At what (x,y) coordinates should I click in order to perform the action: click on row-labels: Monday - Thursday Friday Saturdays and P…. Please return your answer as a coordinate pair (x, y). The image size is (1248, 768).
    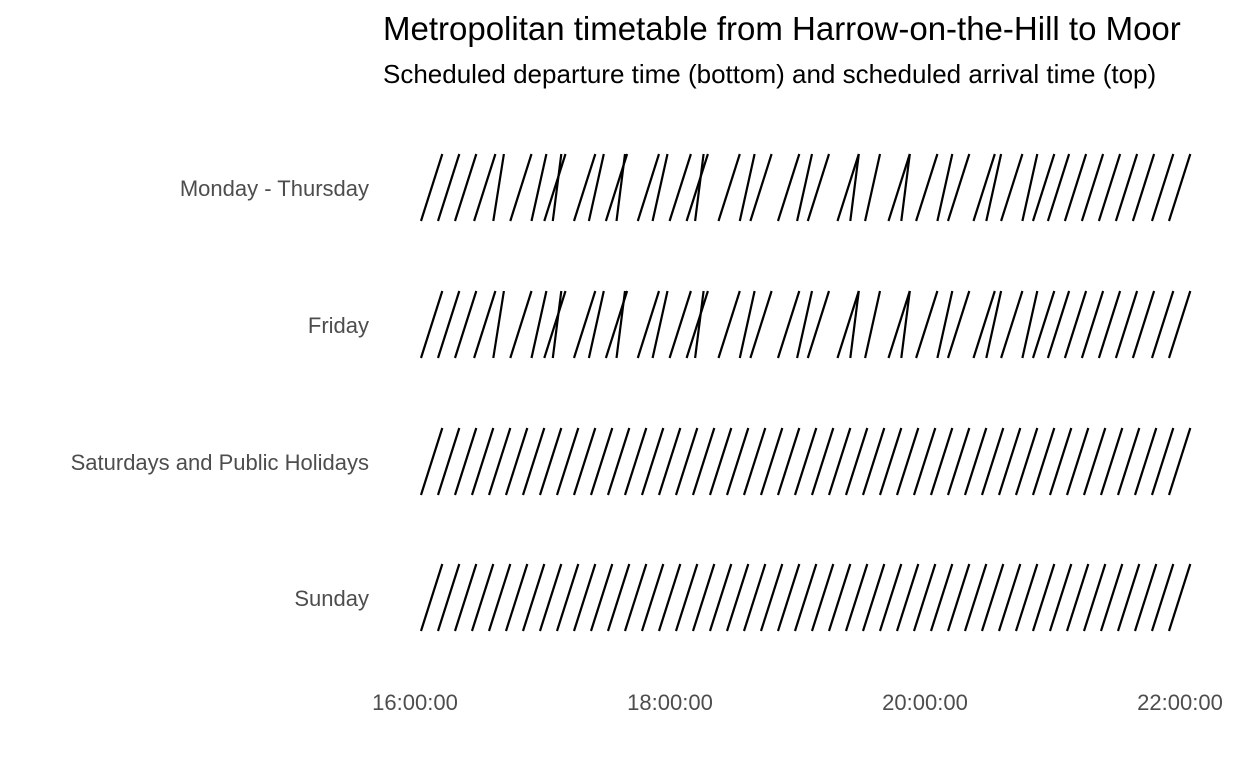
    Looking at the image, I should click on (220, 393).